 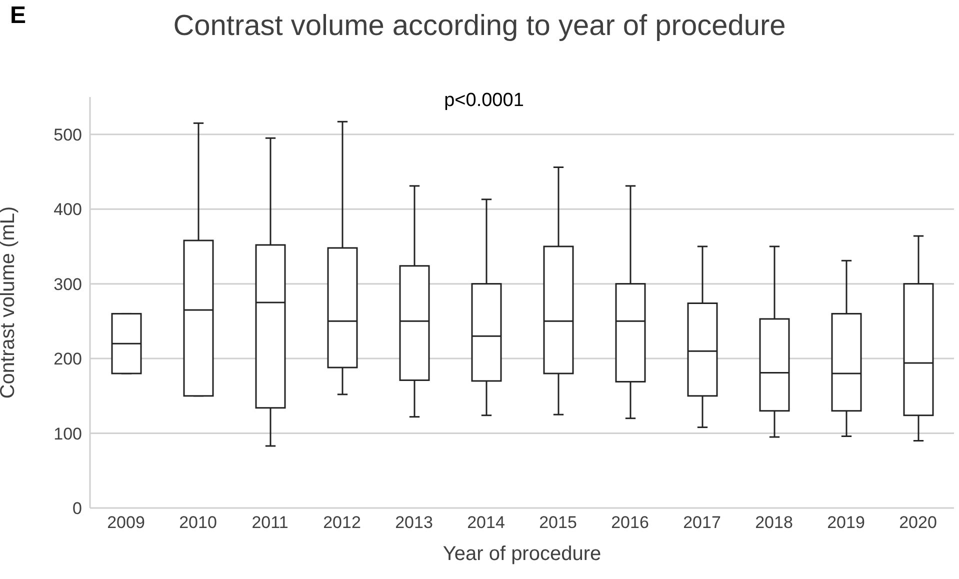 I want to click on y-tick-label: 100, so click(x=68, y=434).